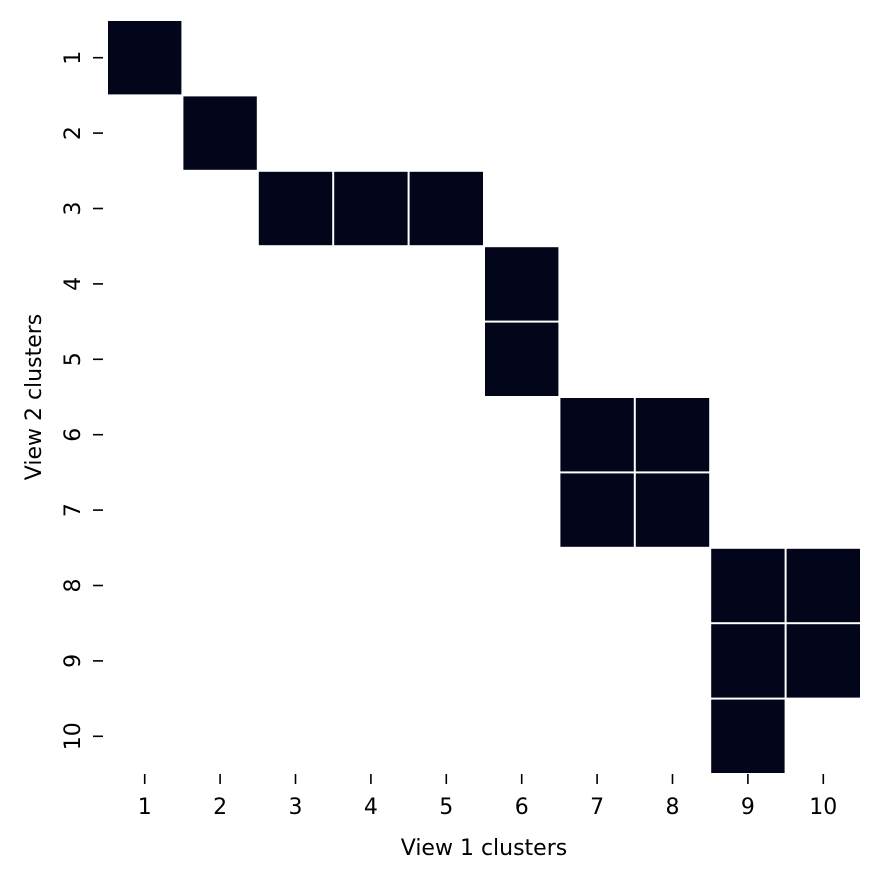 This screenshot has height=881, width=881. What do you see at coordinates (145, 58) in the screenshot?
I see `heatmap-cell-r1-c1` at bounding box center [145, 58].